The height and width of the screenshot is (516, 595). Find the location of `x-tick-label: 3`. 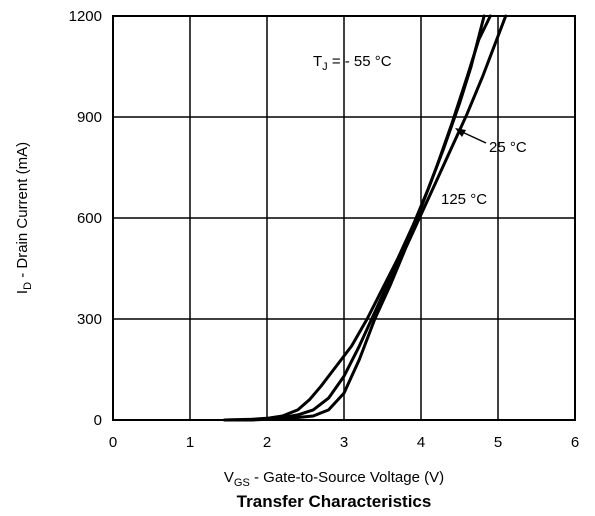

x-tick-label: 3 is located at coordinates (344, 442).